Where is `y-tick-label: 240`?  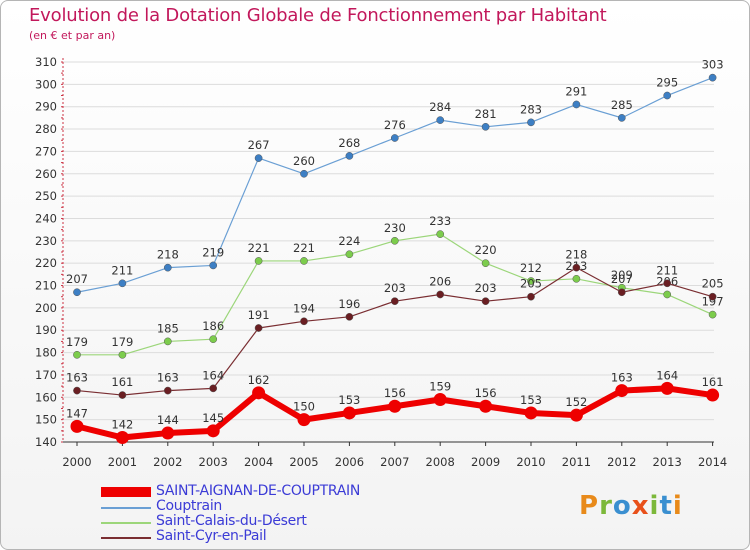
y-tick-label: 240 is located at coordinates (46, 218).